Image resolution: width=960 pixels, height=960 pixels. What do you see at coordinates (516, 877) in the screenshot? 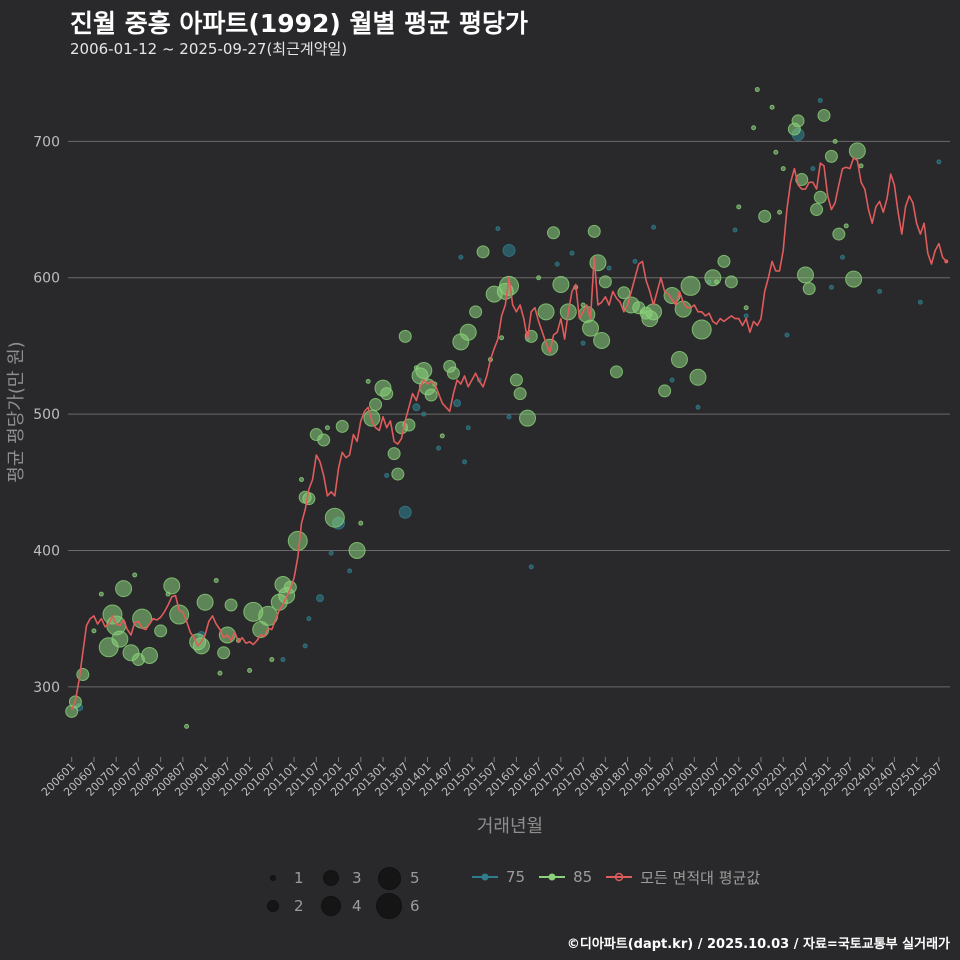
I see `legend-label-75: 75` at bounding box center [516, 877].